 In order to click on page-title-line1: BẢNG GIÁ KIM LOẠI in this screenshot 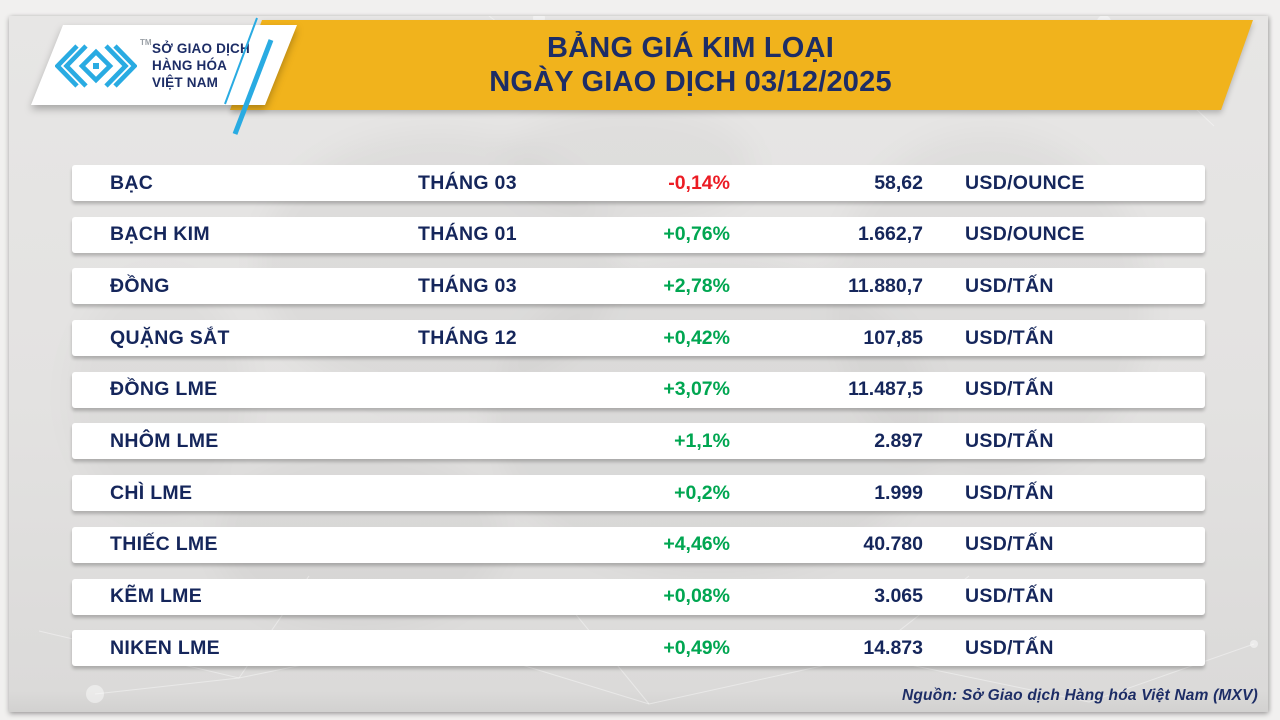, I will do `click(690, 48)`.